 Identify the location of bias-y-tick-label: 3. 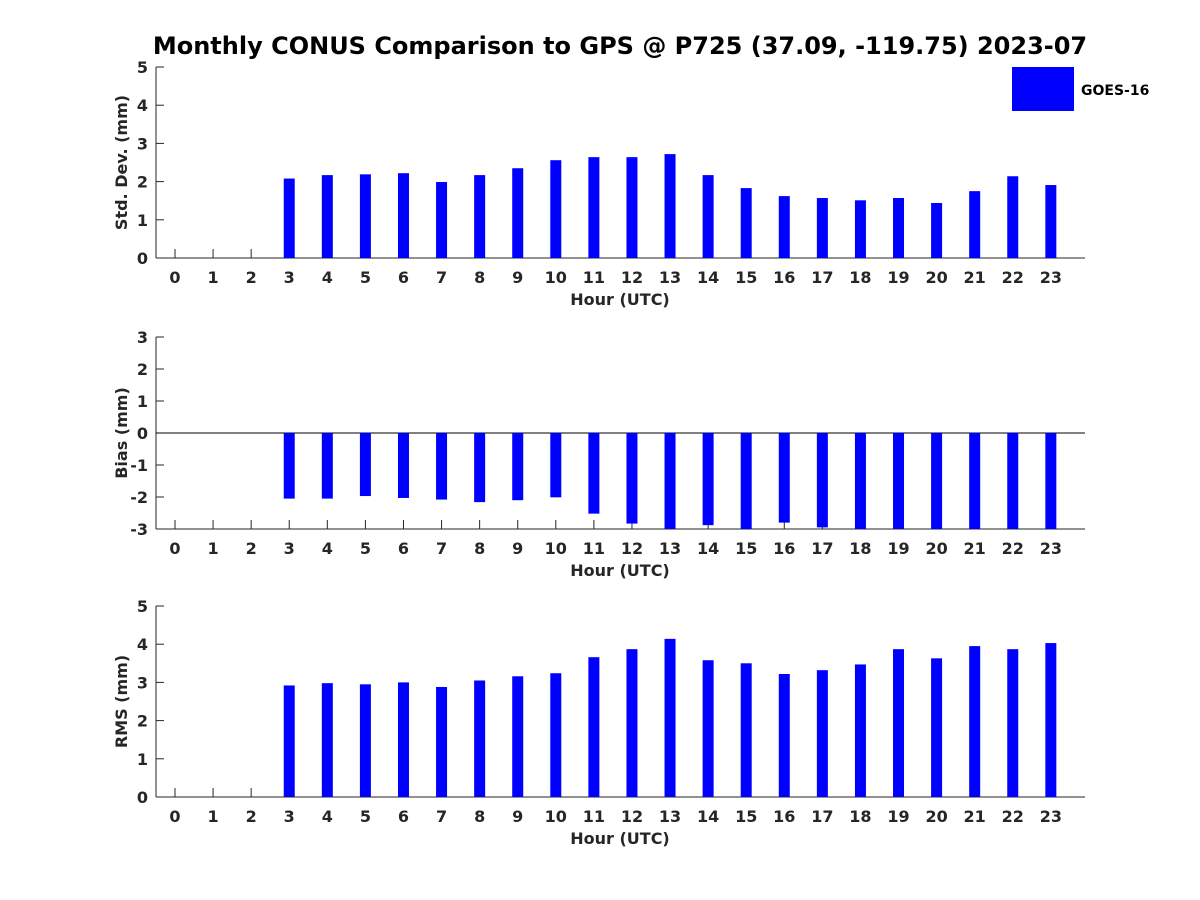
(142, 337).